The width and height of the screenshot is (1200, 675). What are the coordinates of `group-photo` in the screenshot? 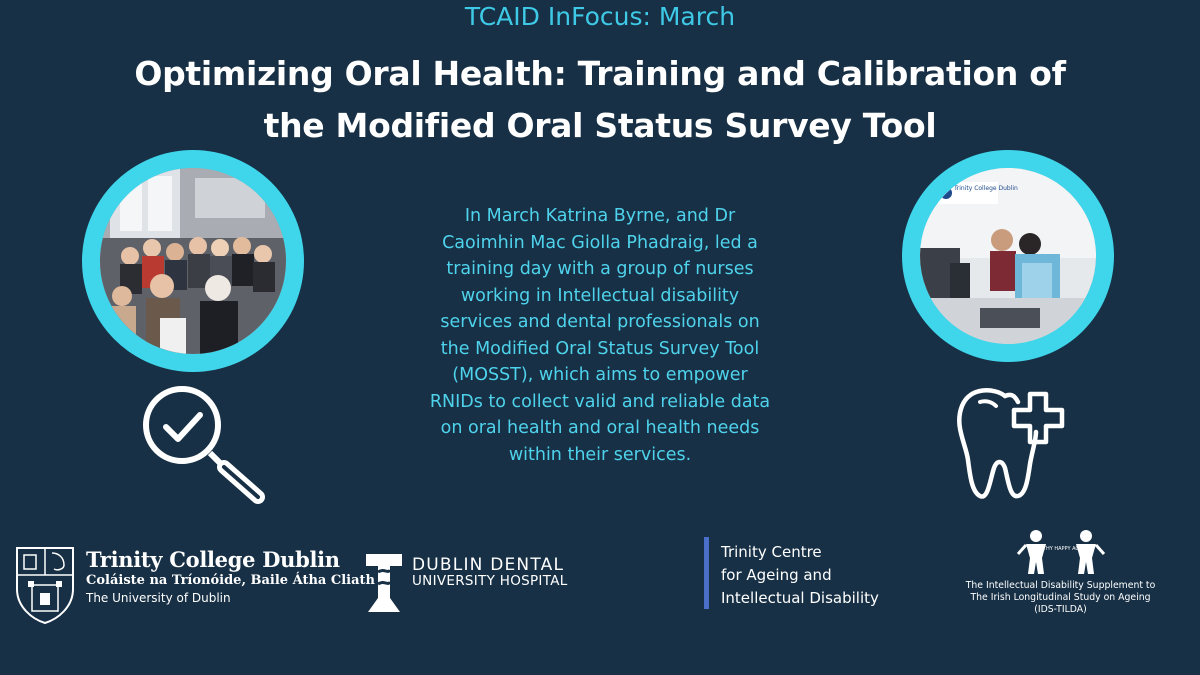 It's located at (193, 261).